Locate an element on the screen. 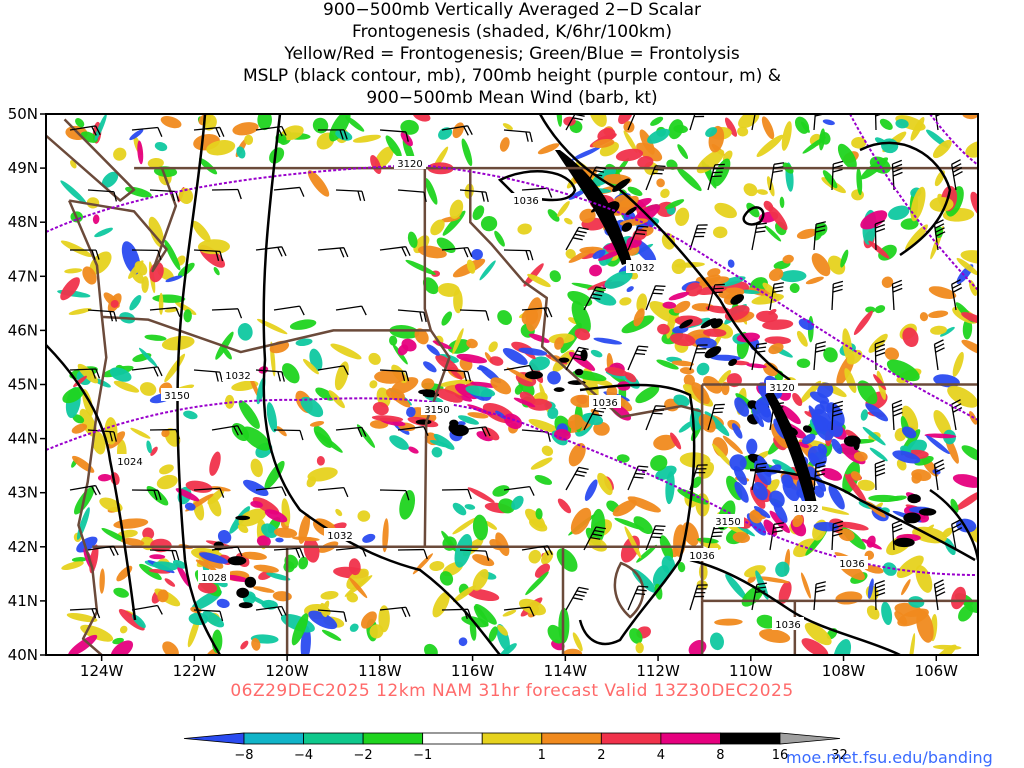  lon-label: 110W is located at coordinates (751, 671).